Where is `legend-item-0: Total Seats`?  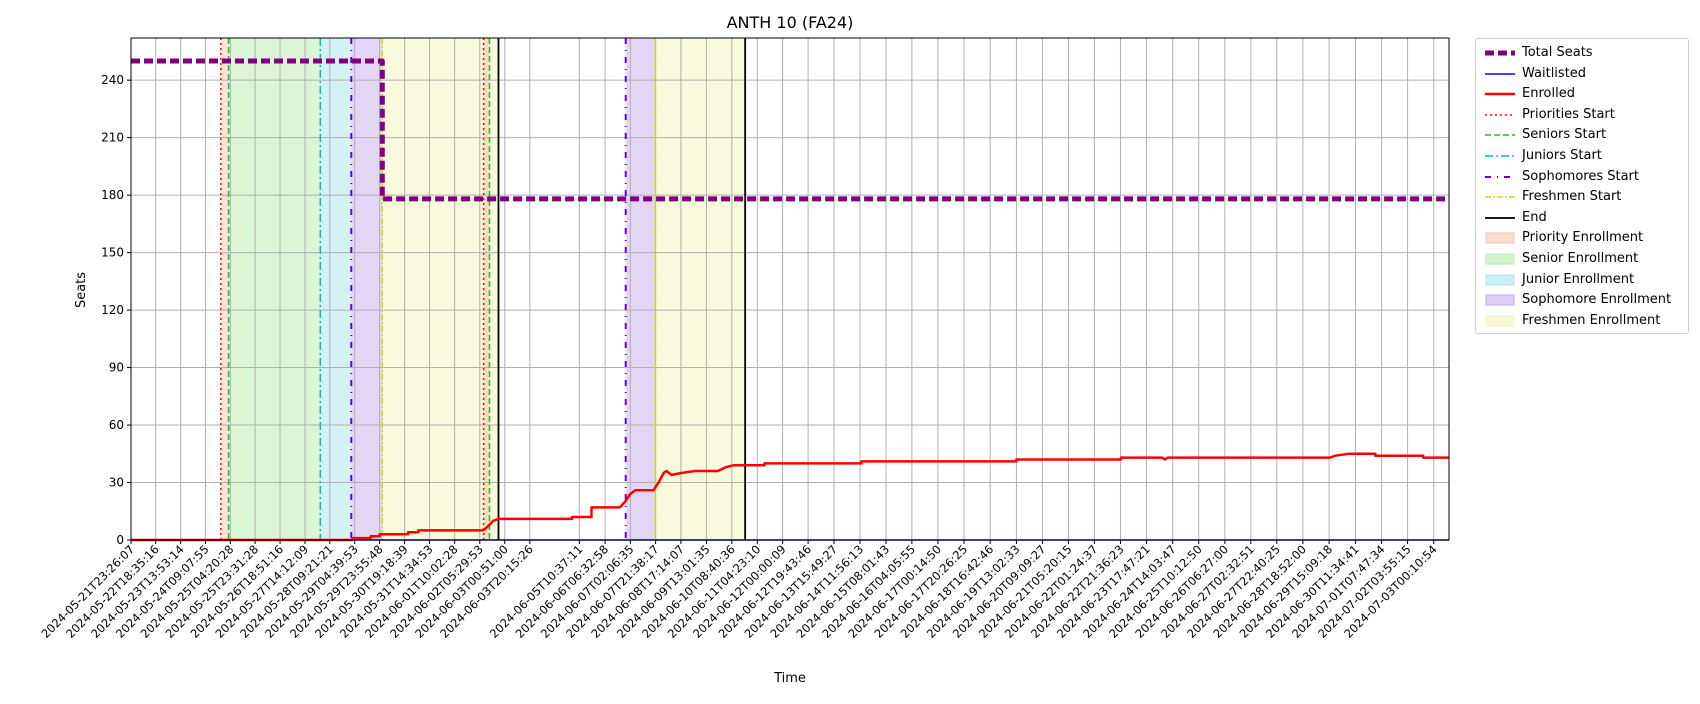 legend-item-0: Total Seats is located at coordinates (1582, 53).